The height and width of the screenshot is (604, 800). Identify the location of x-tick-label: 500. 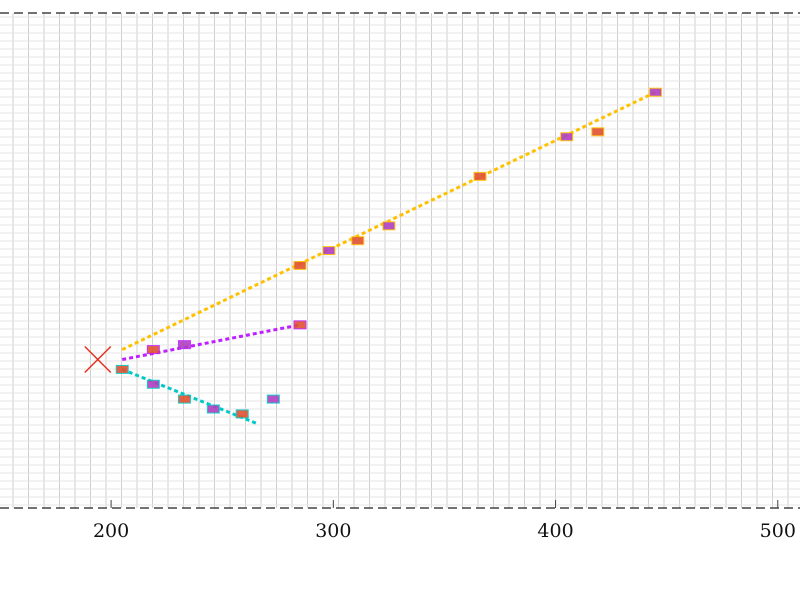
(778, 531).